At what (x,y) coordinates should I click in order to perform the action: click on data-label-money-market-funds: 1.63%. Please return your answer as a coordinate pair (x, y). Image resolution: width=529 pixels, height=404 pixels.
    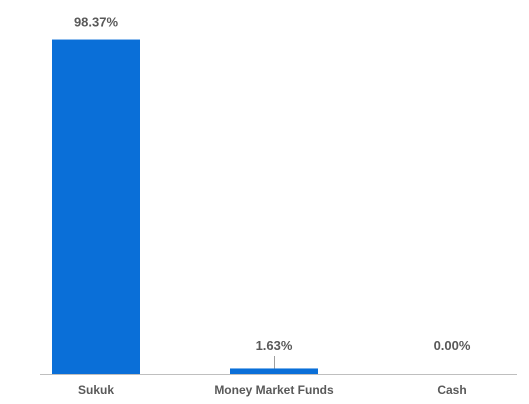
    Looking at the image, I should click on (274, 345).